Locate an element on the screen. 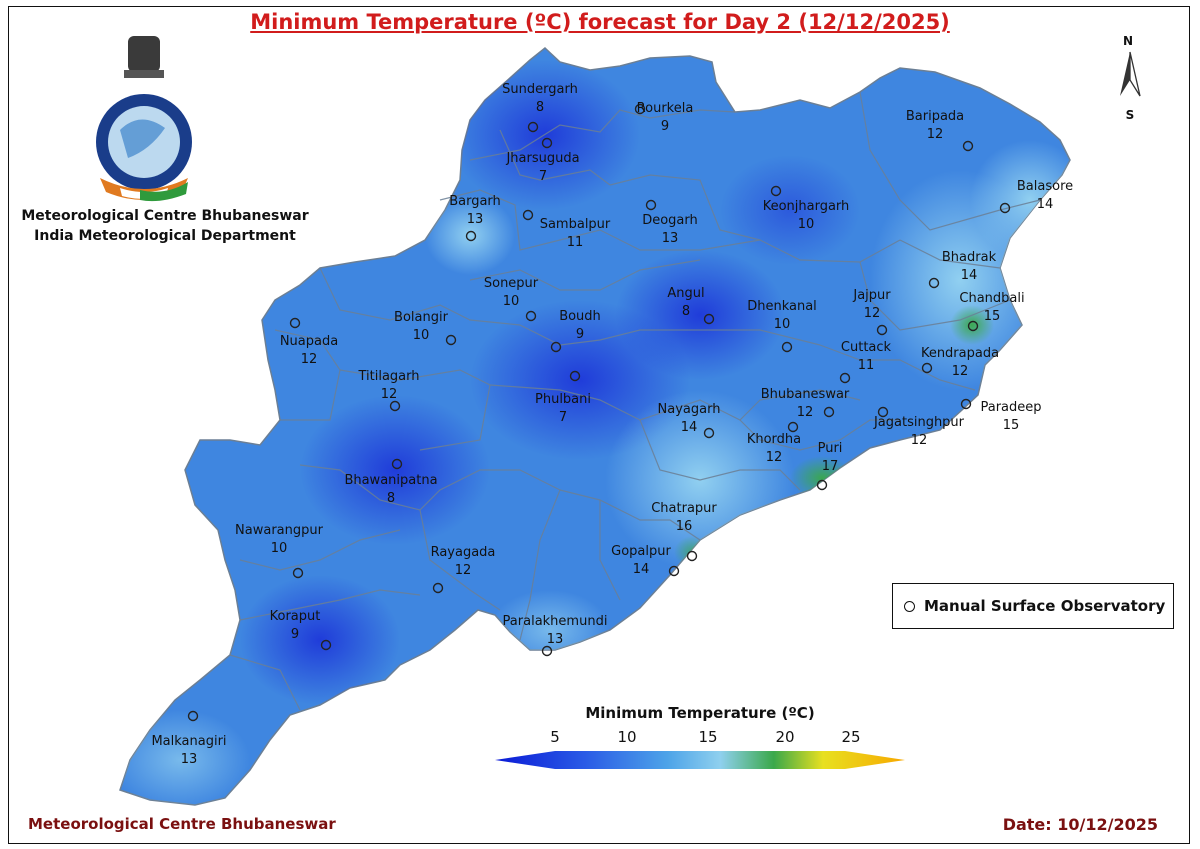  station-name: Khordha is located at coordinates (774, 439).